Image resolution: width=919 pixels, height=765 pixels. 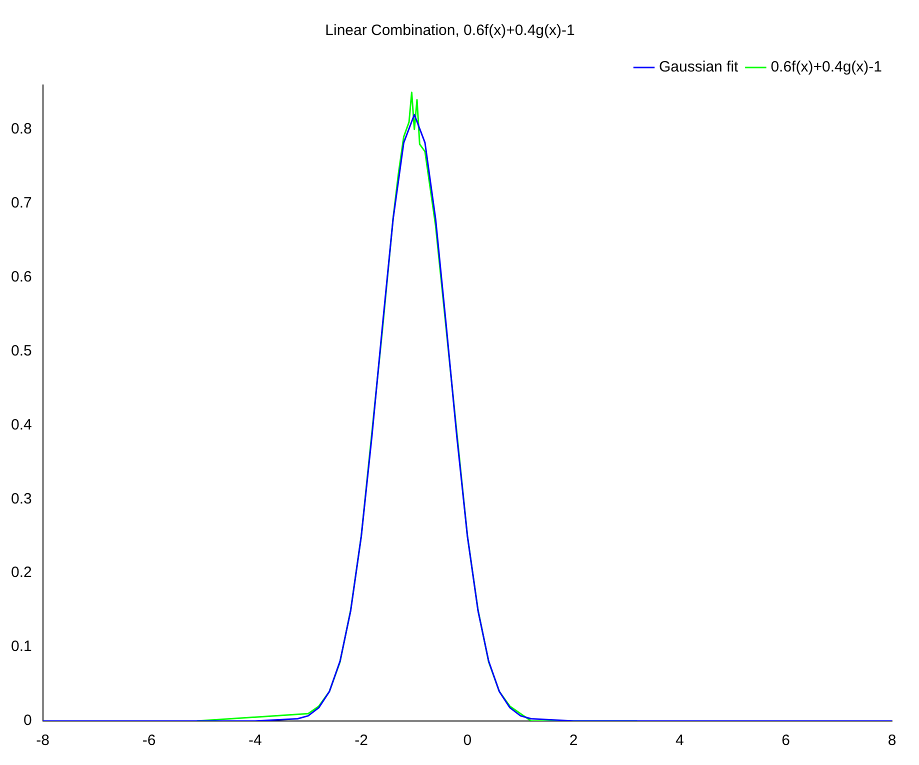 What do you see at coordinates (149, 741) in the screenshot?
I see `x-tick-label: -6` at bounding box center [149, 741].